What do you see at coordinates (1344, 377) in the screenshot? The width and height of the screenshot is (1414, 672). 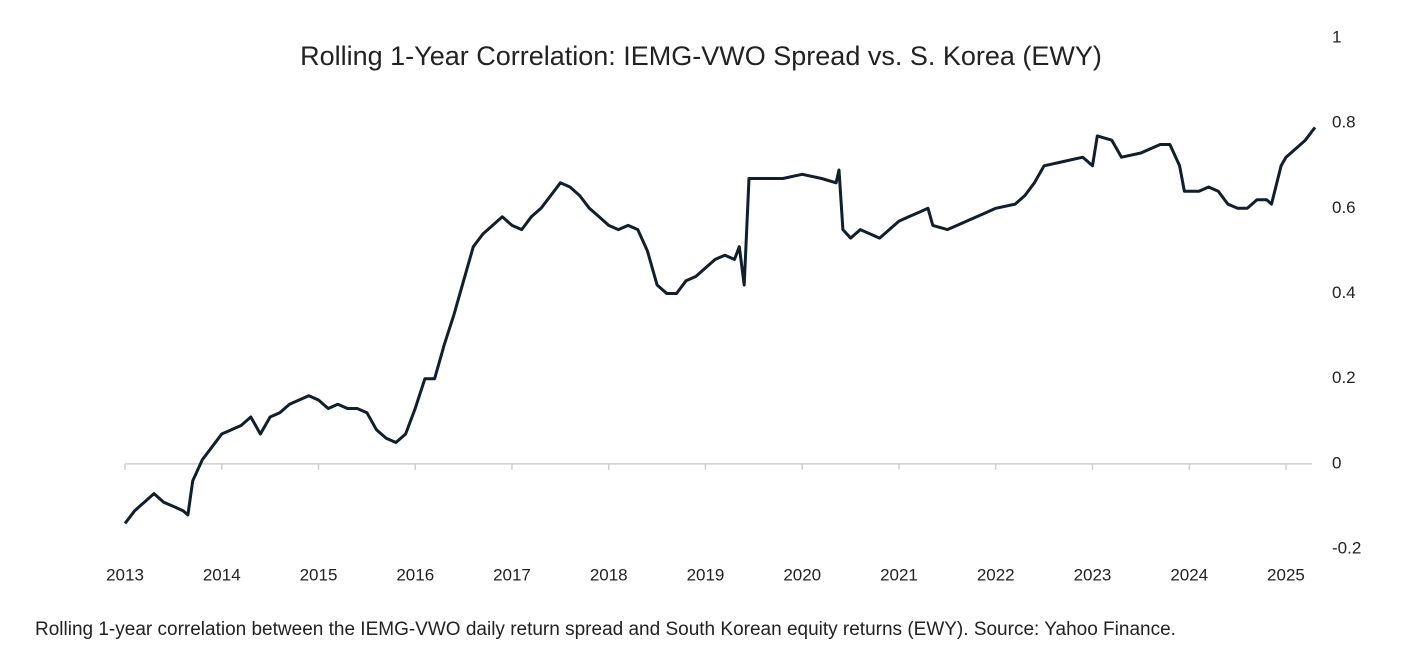 I see `y-tick-label: 0.2` at bounding box center [1344, 377].